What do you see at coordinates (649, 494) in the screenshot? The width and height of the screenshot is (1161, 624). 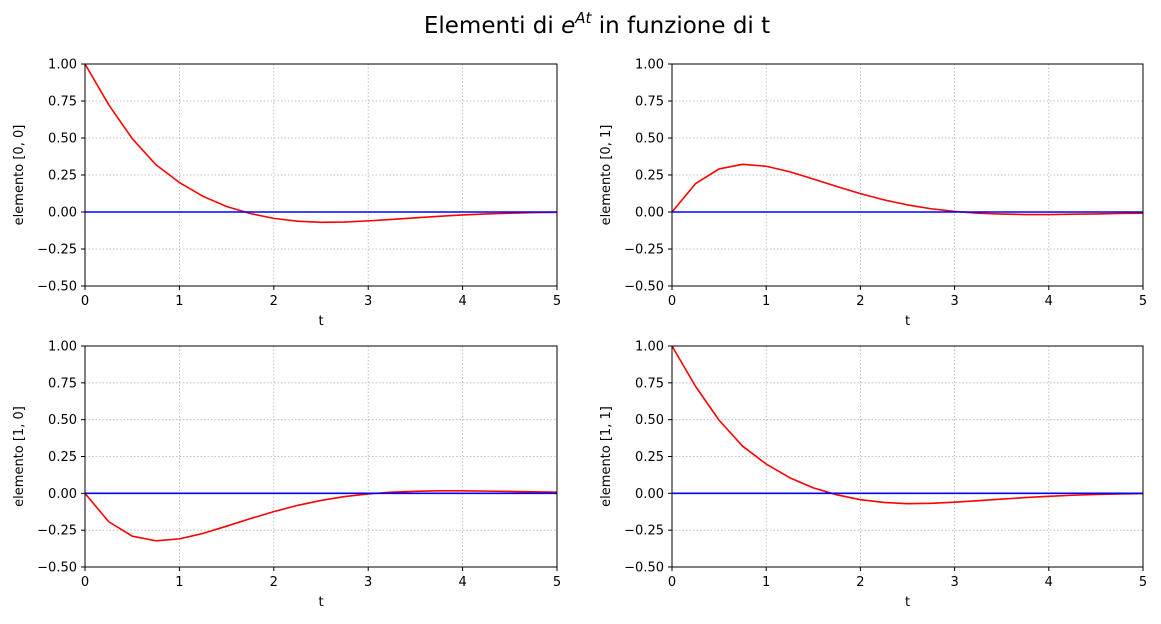 I see `subplot-4-ytick-label-4: 0.00` at bounding box center [649, 494].